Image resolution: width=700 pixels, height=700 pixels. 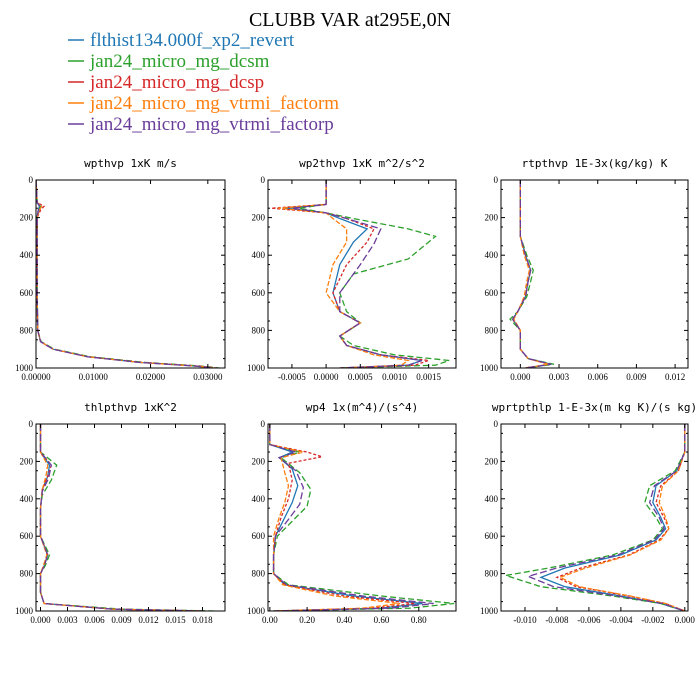 I want to click on x-tick-label: 0.80, so click(x=419, y=620).